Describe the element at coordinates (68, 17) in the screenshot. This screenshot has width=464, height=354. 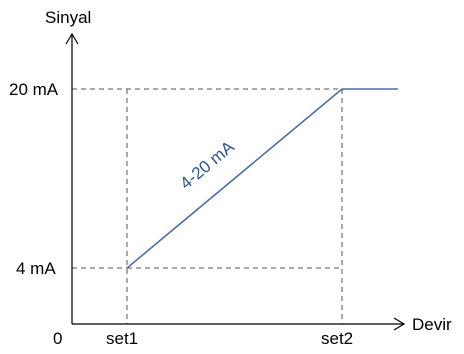
I see `y-axis-label: Sinyal` at that location.